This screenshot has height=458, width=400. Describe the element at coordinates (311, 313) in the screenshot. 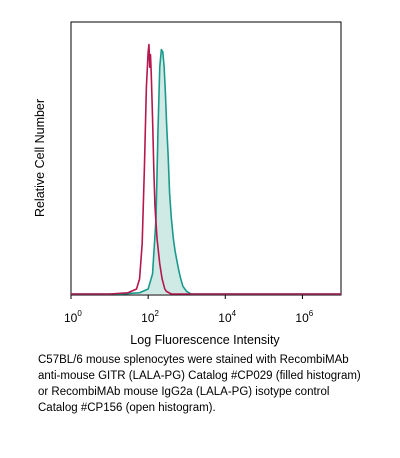

I see `x-tick-exponent: 6` at that location.